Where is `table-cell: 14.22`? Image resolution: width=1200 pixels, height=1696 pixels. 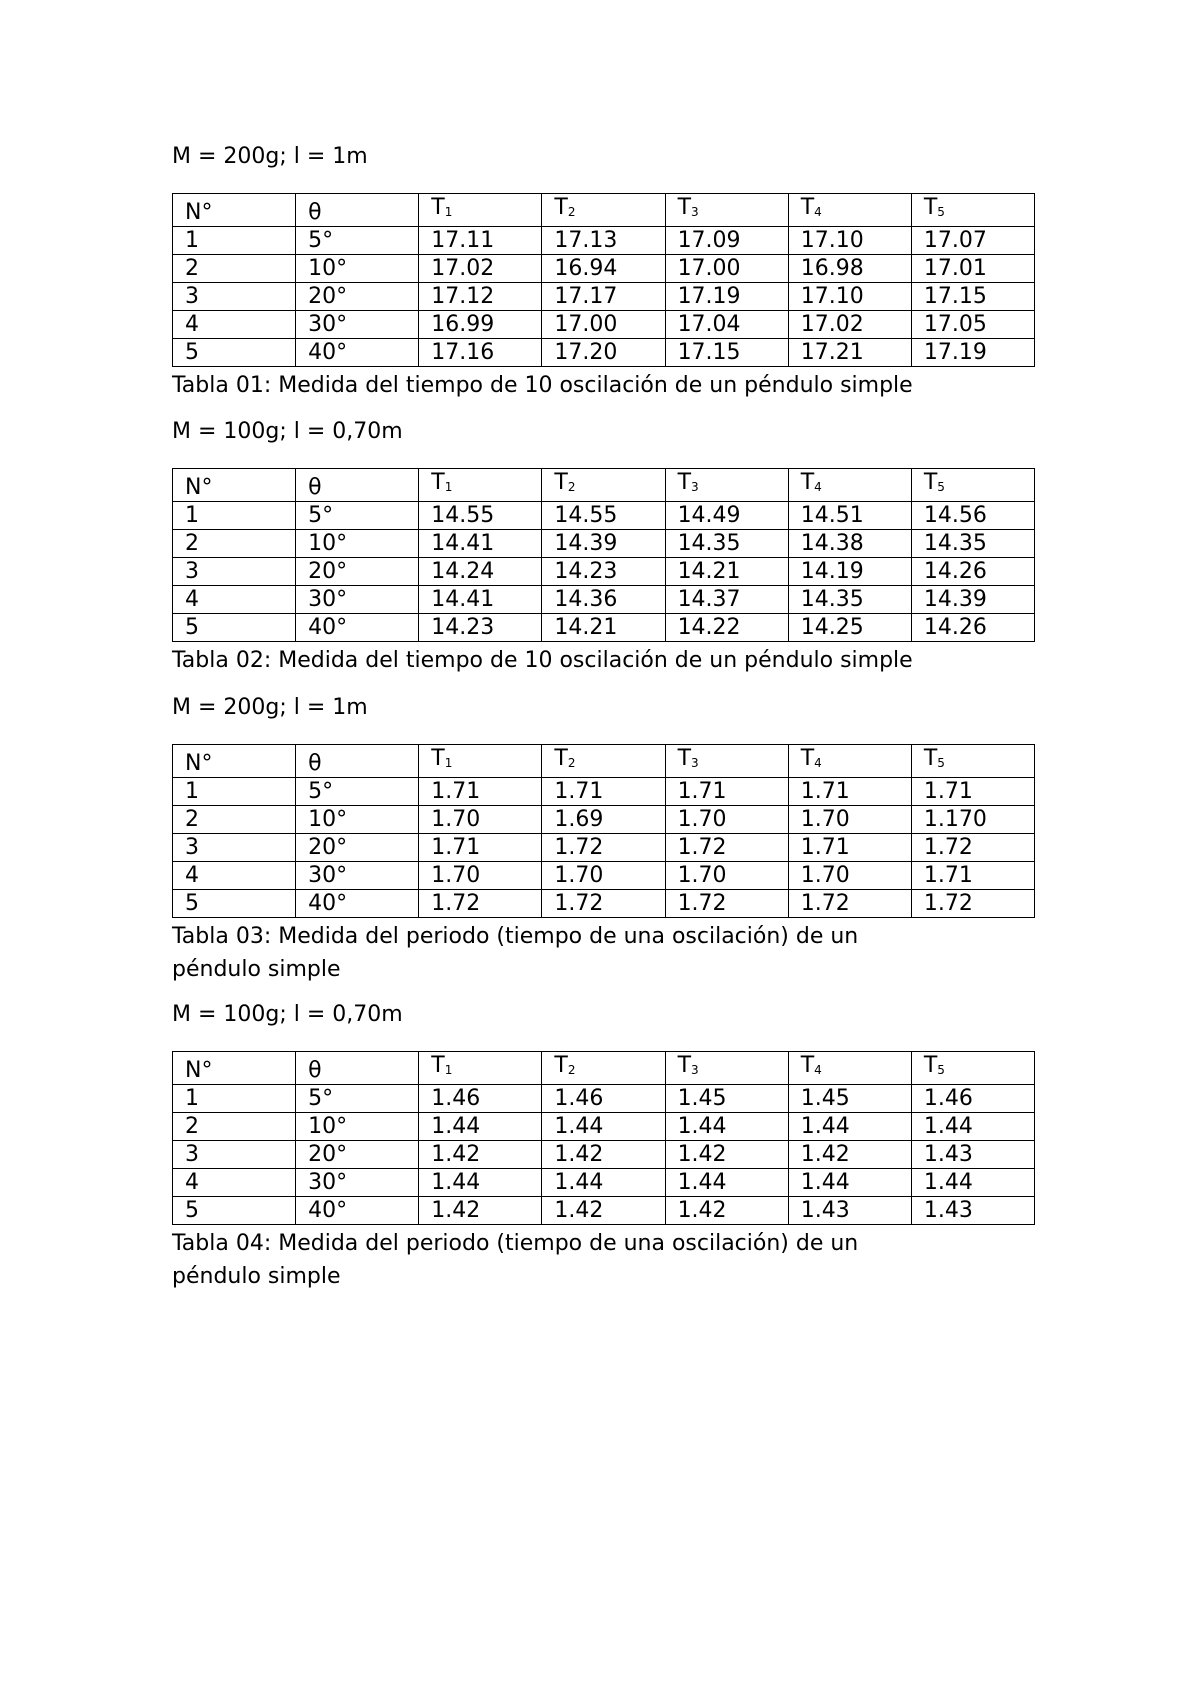
table-cell: 14.22 is located at coordinates (726, 627).